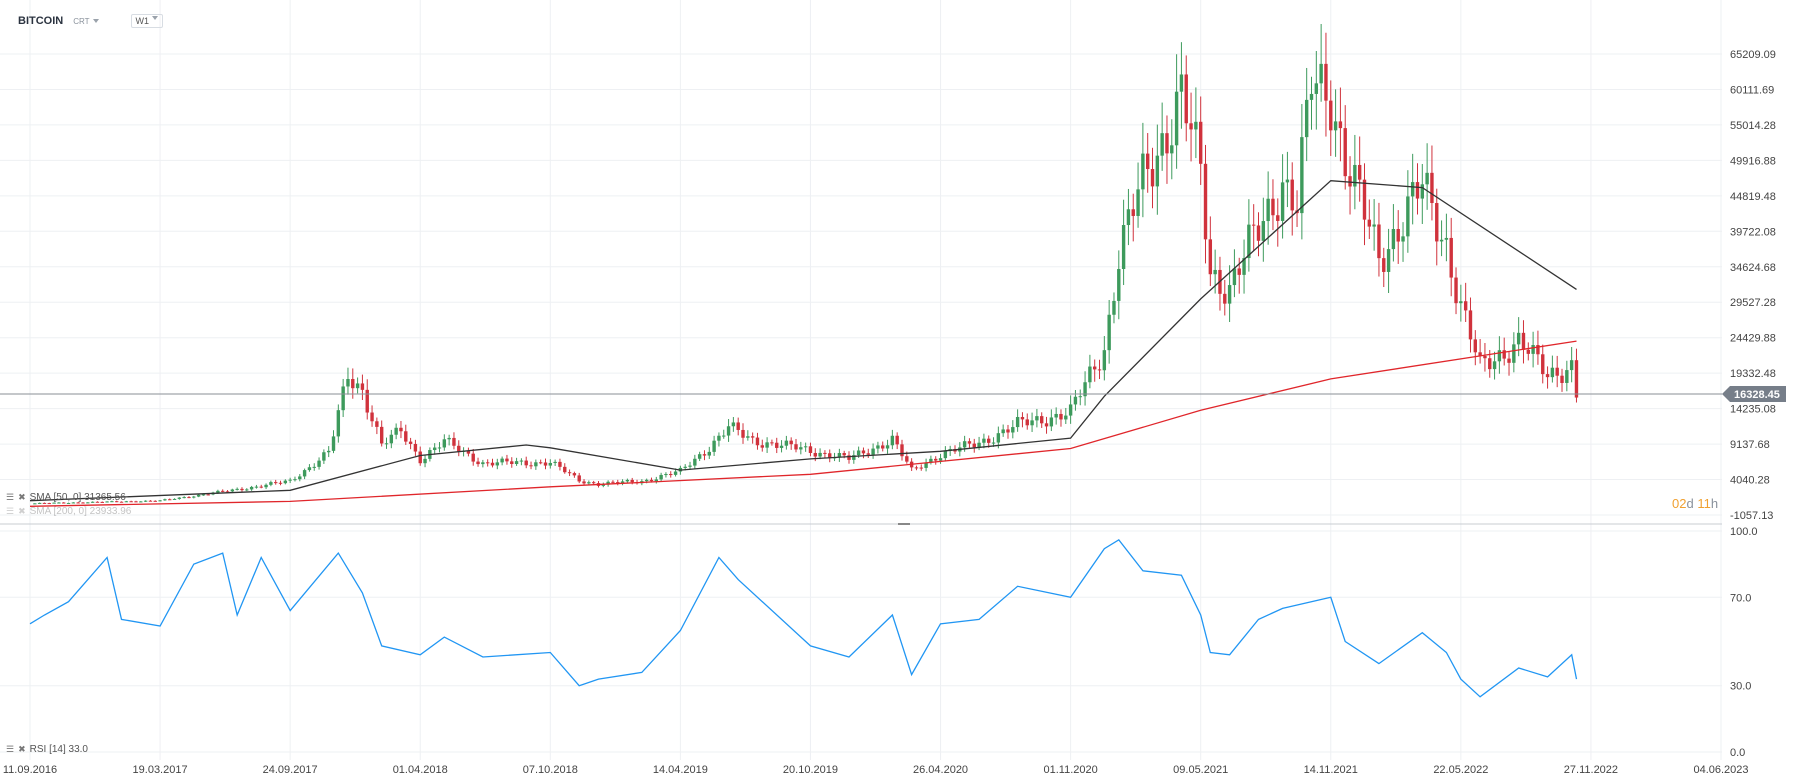  What do you see at coordinates (66, 497) in the screenshot?
I see `sma50-legend: ☰ ✖ SMA [50, 0] 31365.56` at bounding box center [66, 497].